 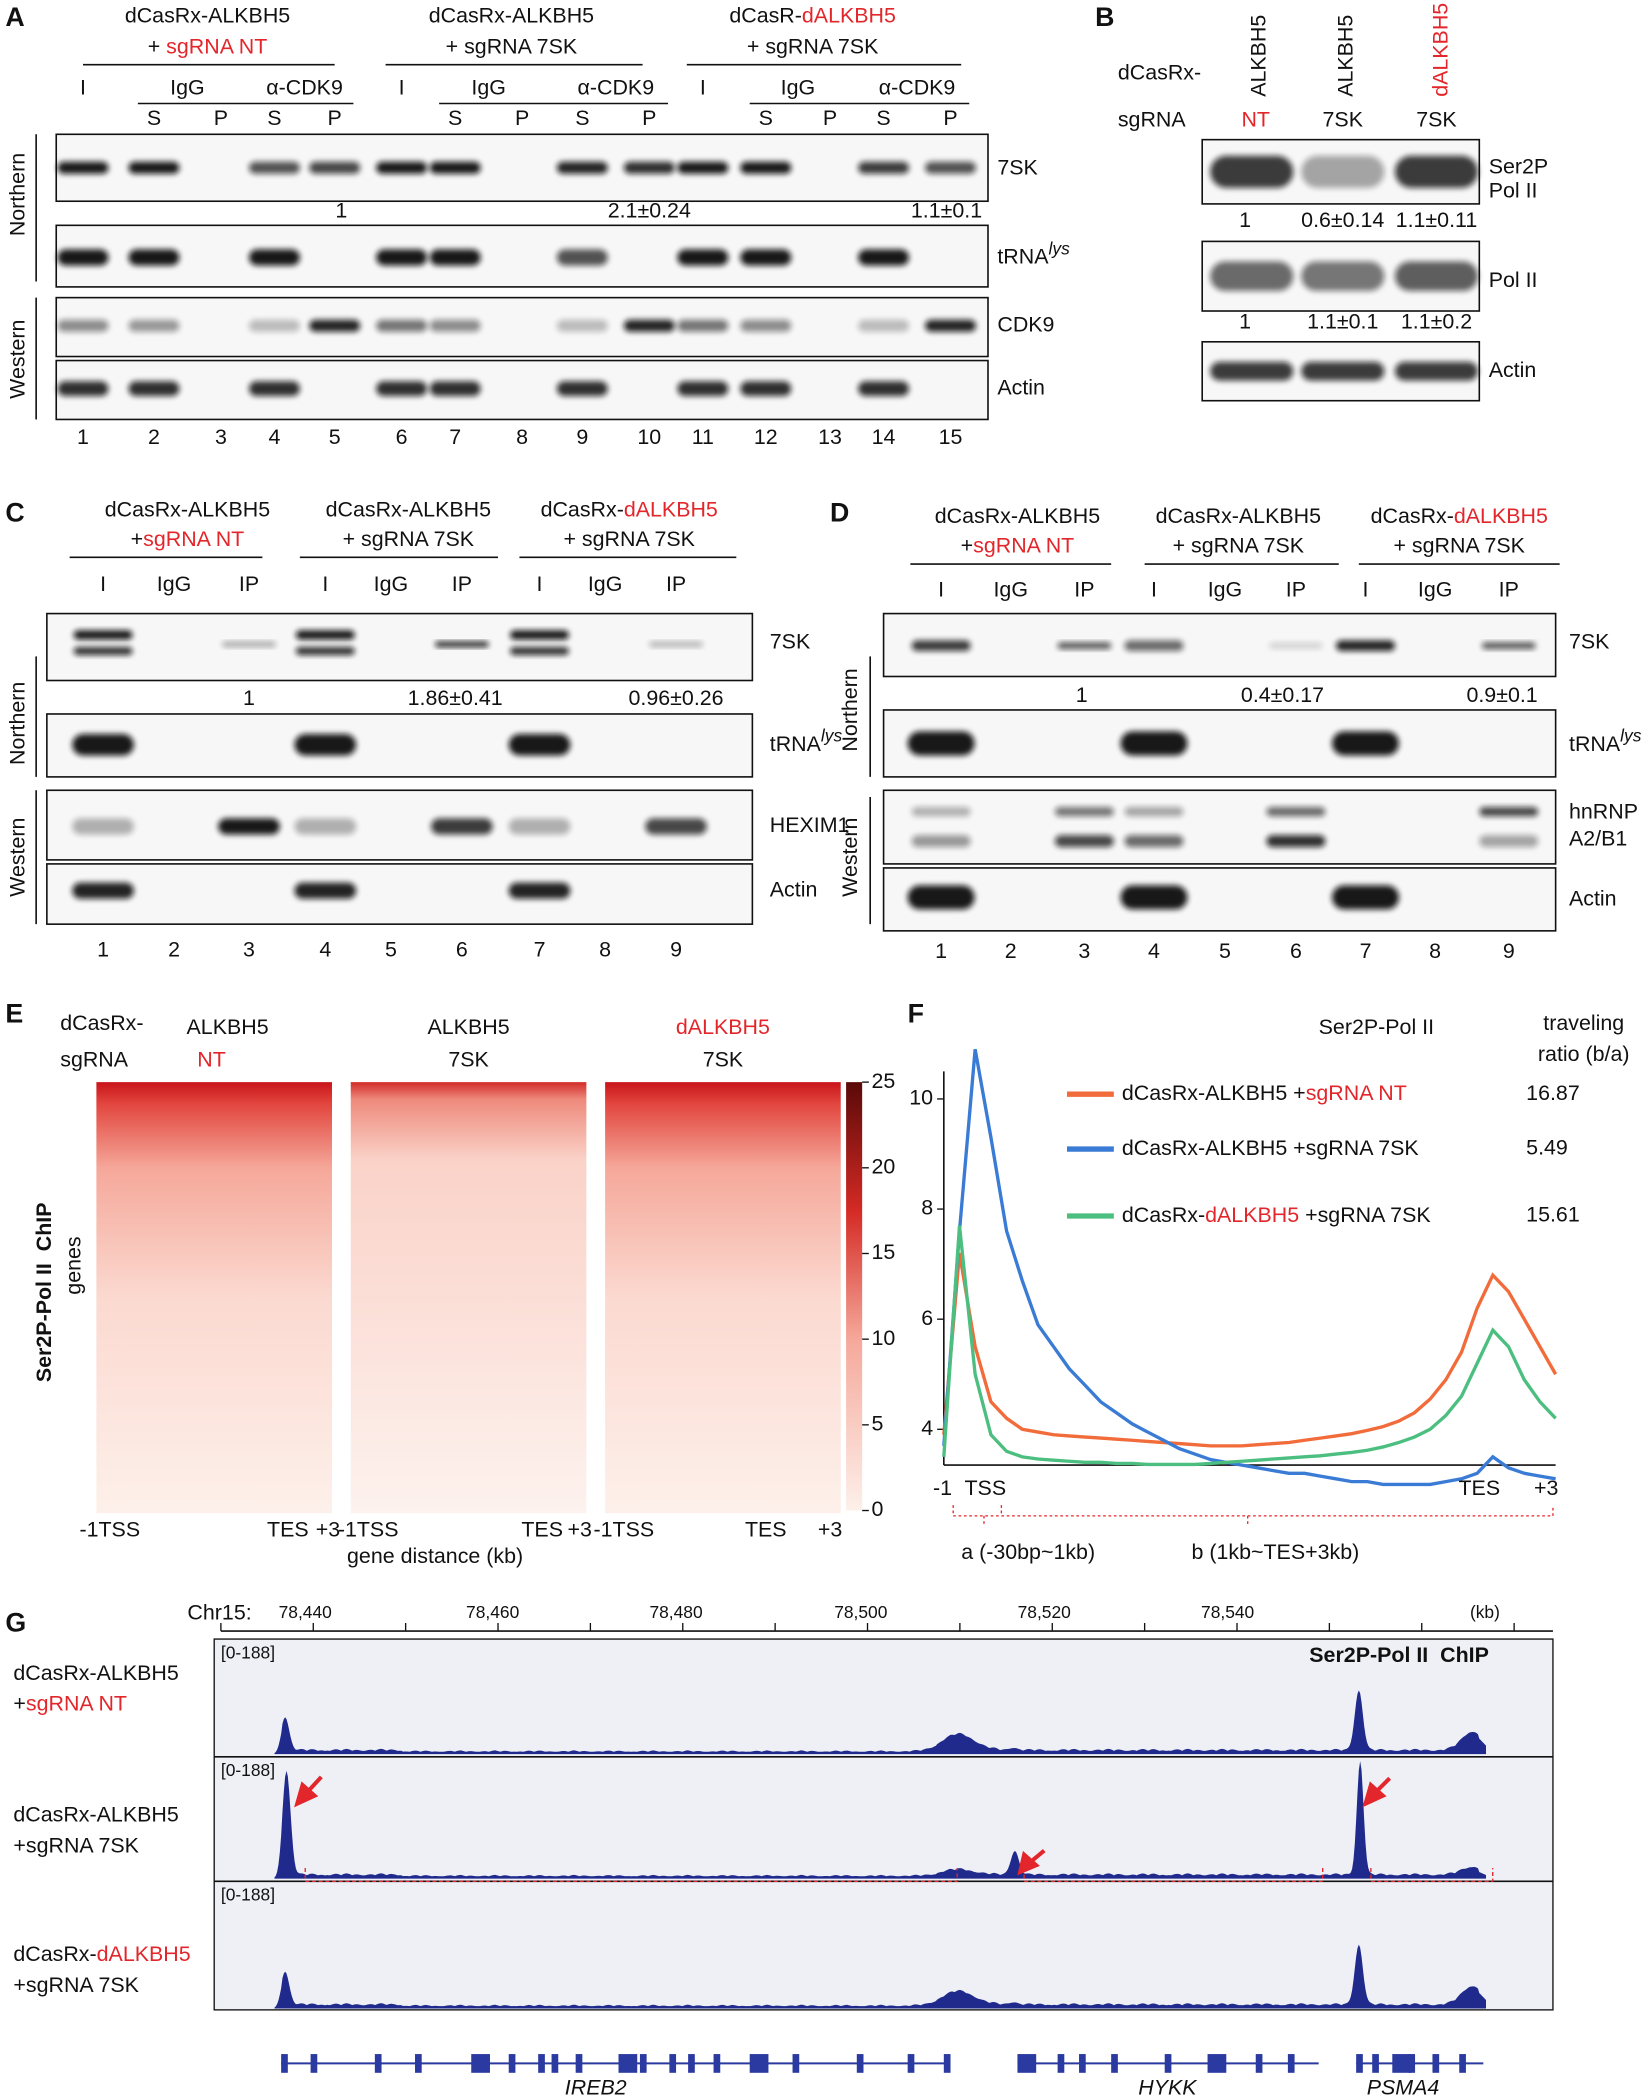 I want to click on gene-name: PSMA4, so click(x=1403, y=2088).